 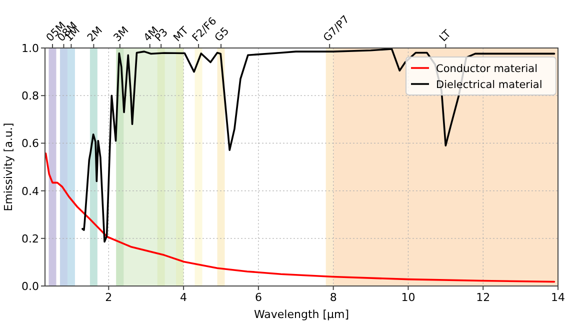 What do you see at coordinates (333, 297) in the screenshot?
I see `x-tick-label: 8` at bounding box center [333, 297].